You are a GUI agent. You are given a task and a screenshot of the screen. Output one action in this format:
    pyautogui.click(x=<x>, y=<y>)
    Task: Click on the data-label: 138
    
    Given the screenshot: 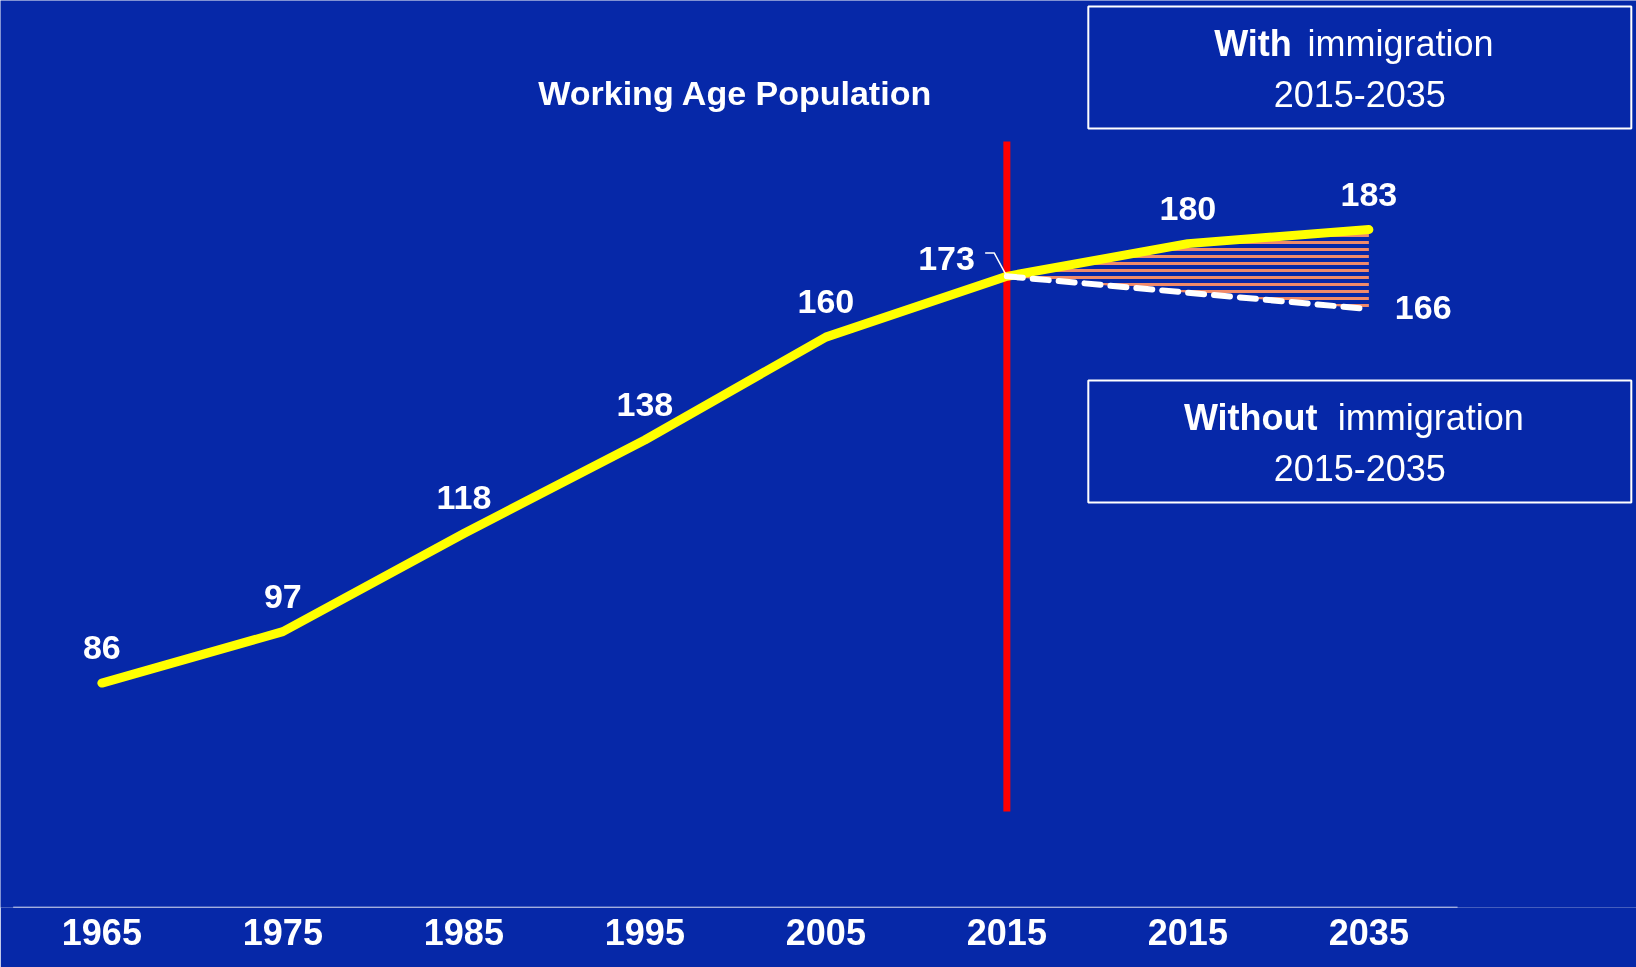 What is the action you would take?
    pyautogui.click(x=645, y=403)
    